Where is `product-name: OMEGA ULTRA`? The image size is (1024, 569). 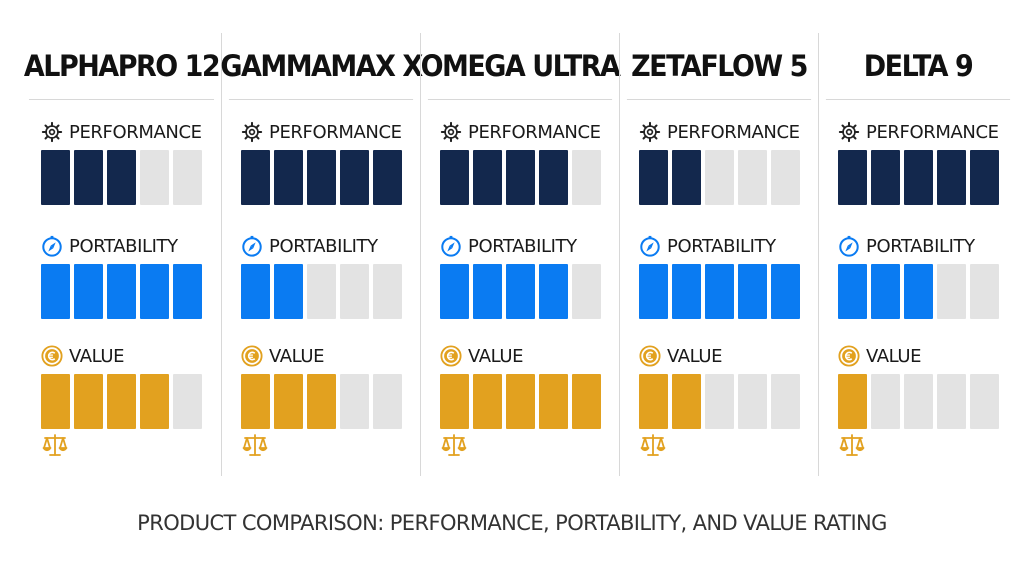
product-name: OMEGA ULTRA is located at coordinates (521, 66).